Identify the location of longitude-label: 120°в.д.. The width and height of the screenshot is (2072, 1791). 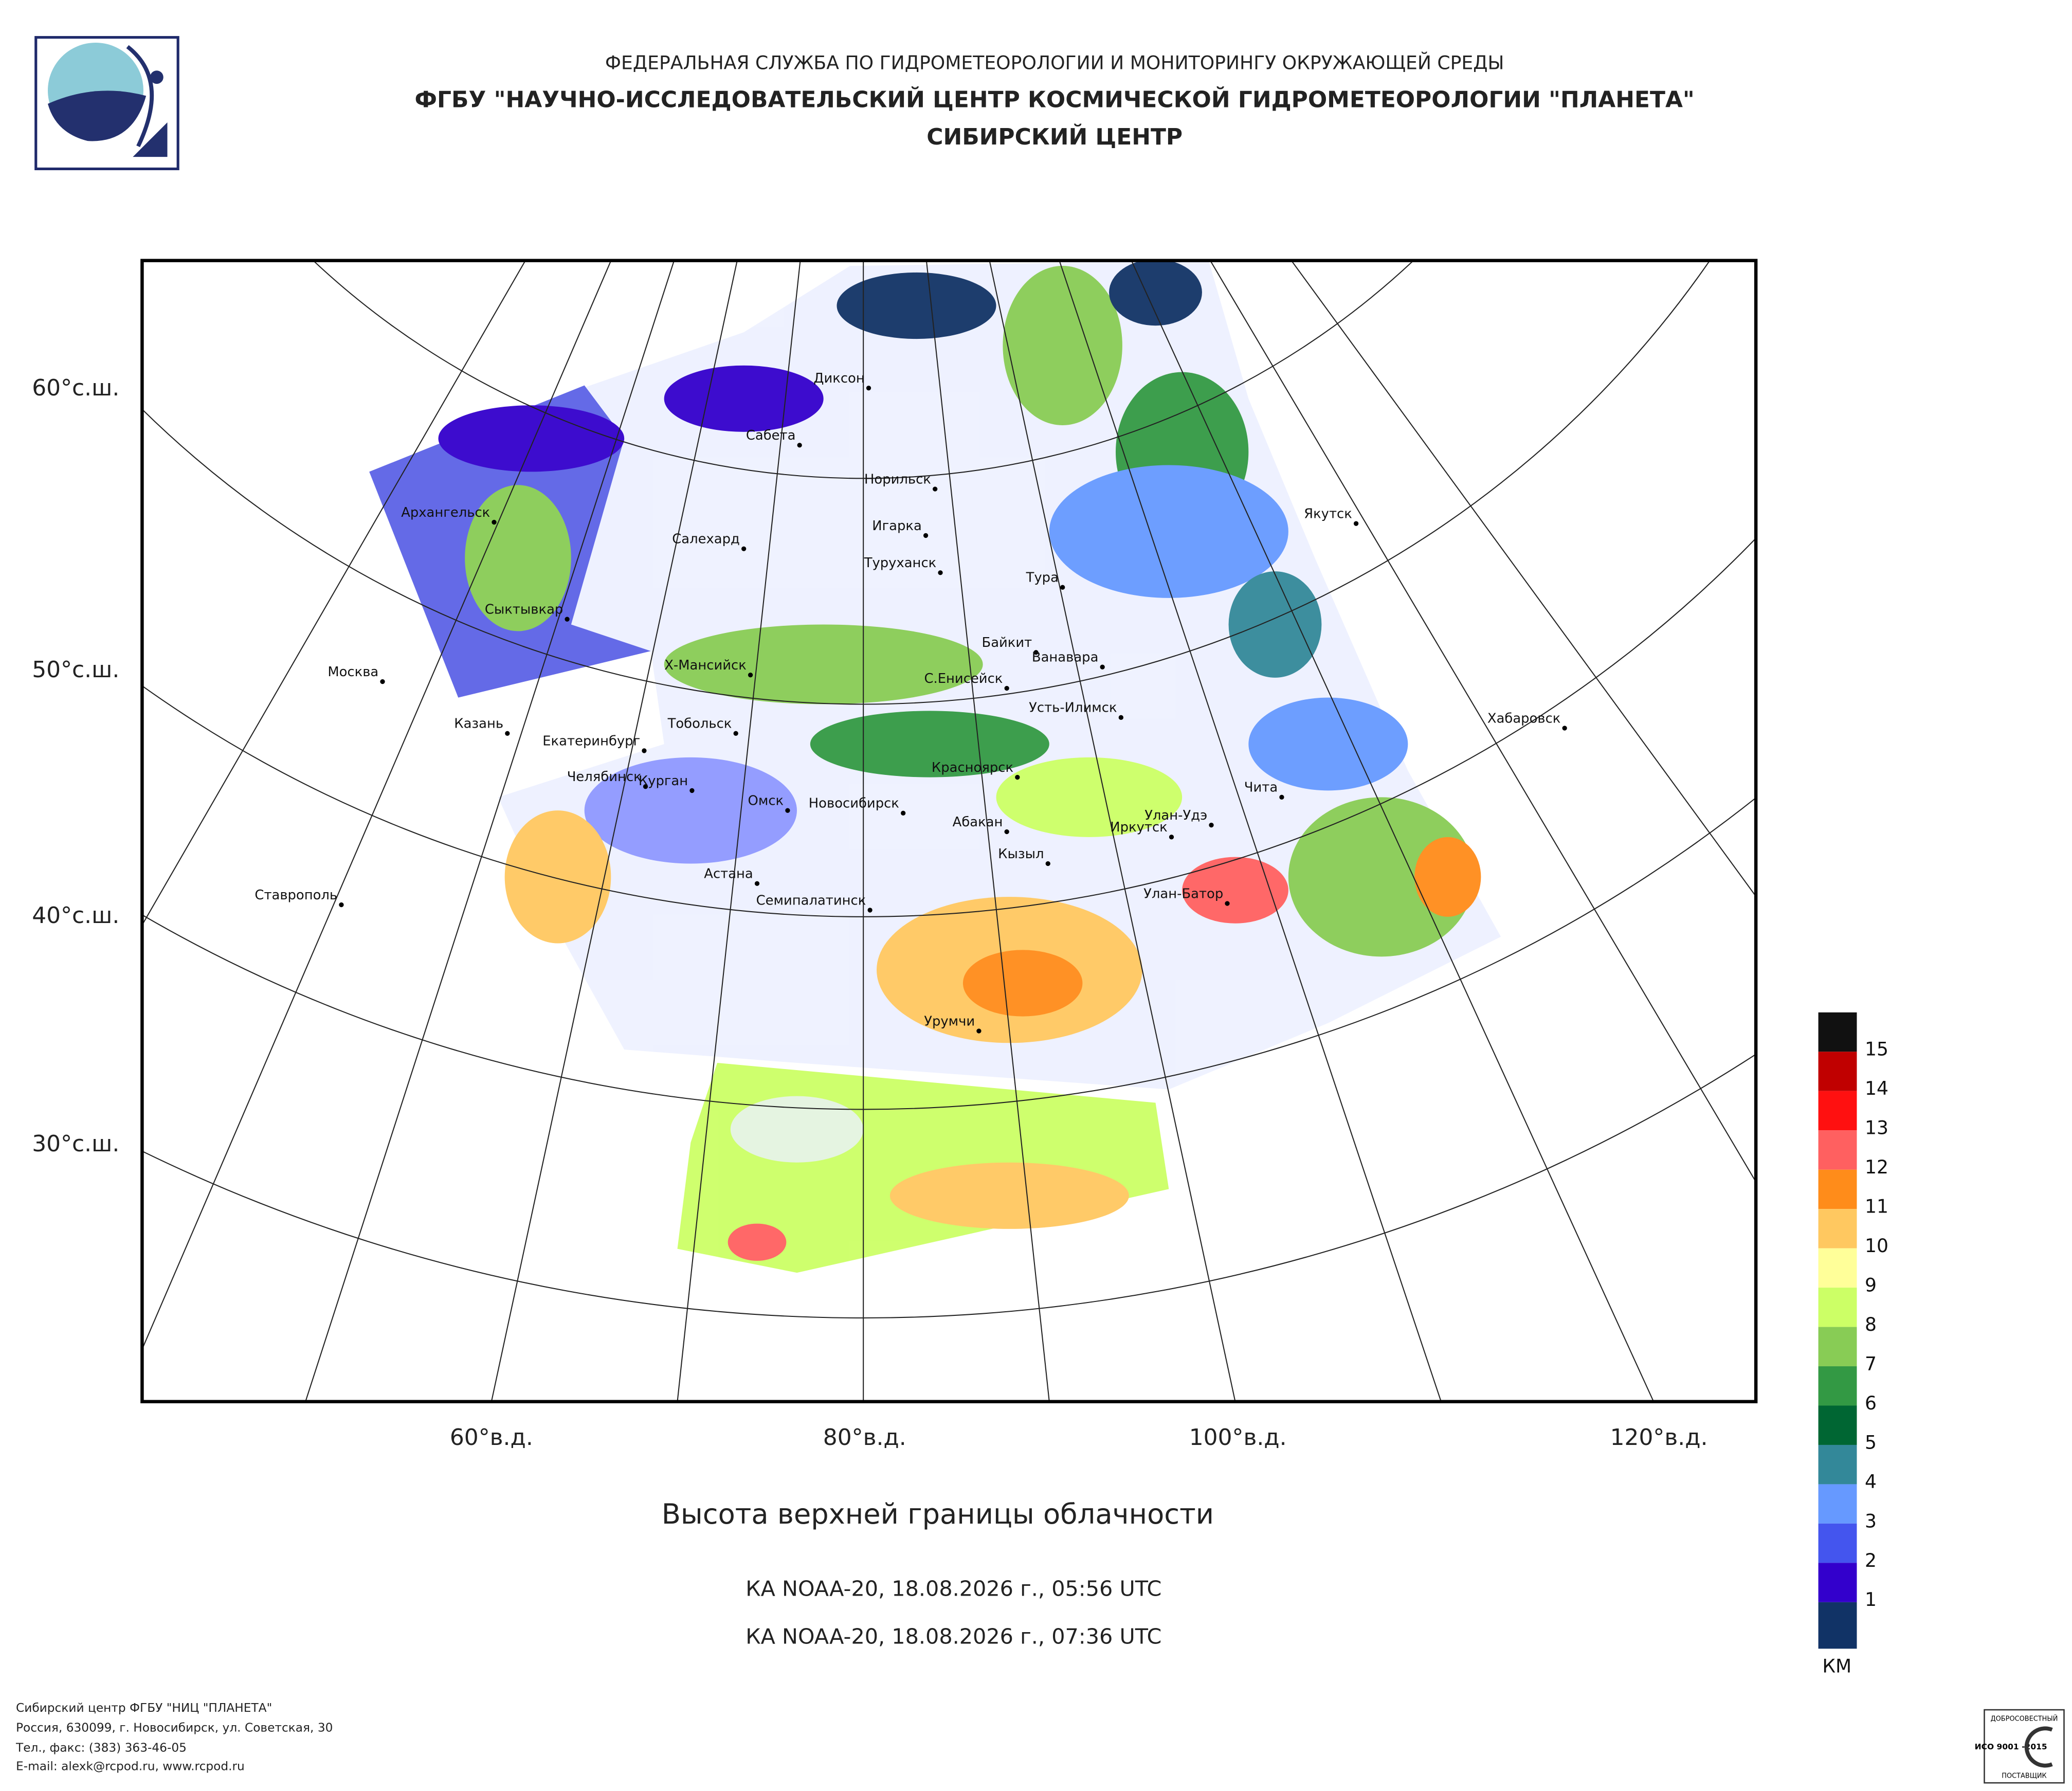
(1659, 1437).